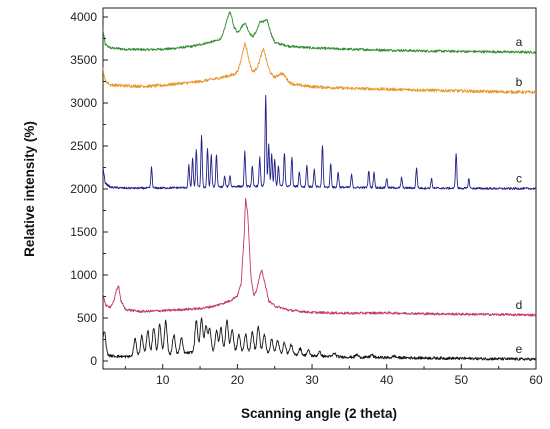  What do you see at coordinates (83, 60) in the screenshot?
I see `y-tick-label: 3500` at bounding box center [83, 60].